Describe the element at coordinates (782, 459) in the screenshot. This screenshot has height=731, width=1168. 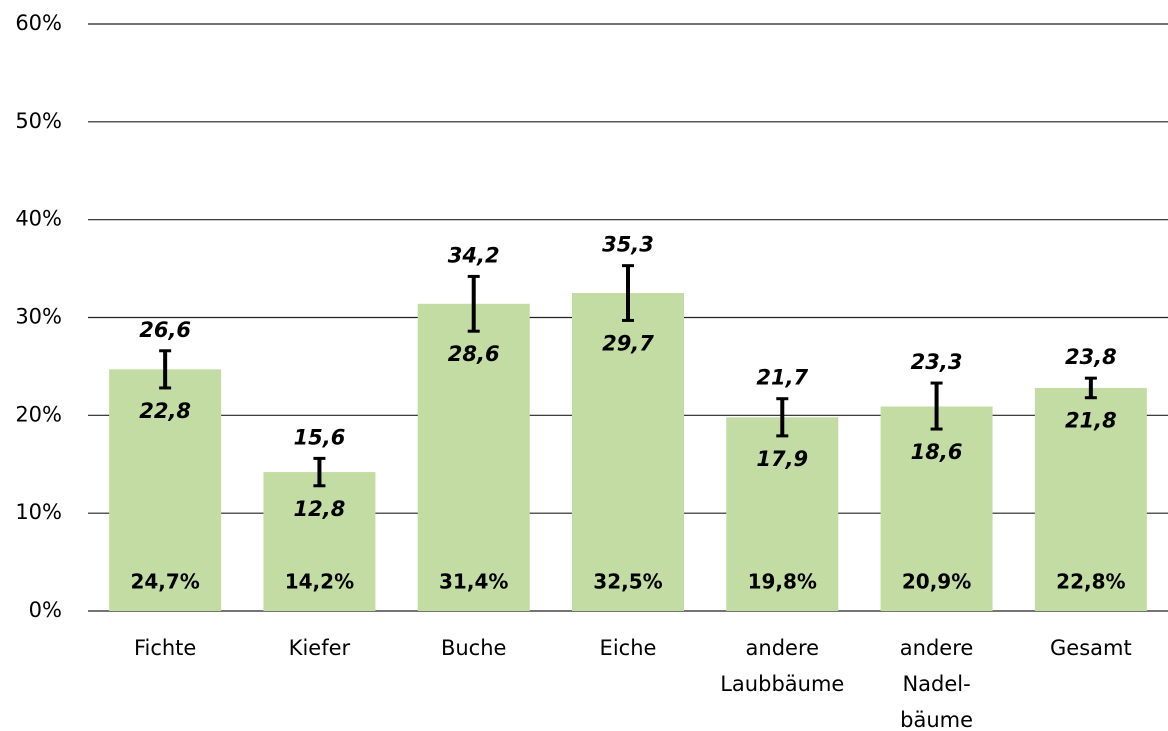
I see `error-low-label: 17,9` at that location.